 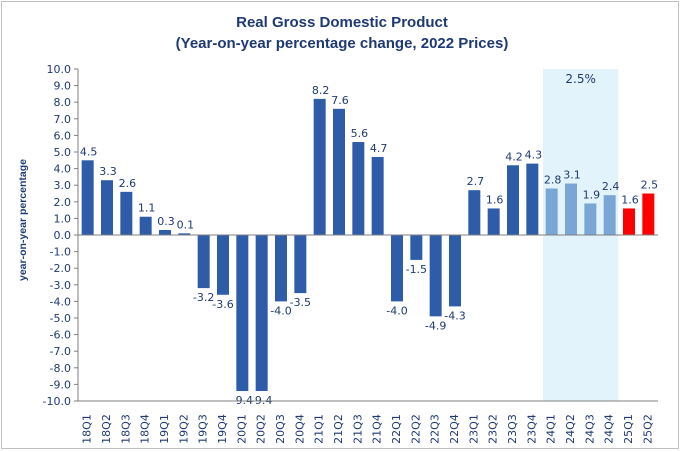 What do you see at coordinates (125, 429) in the screenshot?
I see `x-tick-label-18Q3: 18Q3` at bounding box center [125, 429].